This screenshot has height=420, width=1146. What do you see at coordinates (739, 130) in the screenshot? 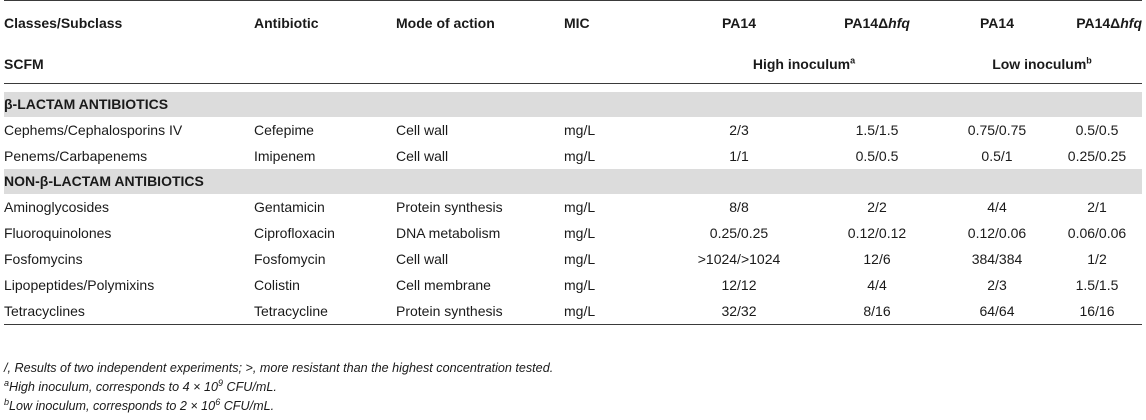
I see `cell-pa14-high: 2/3` at bounding box center [739, 130].